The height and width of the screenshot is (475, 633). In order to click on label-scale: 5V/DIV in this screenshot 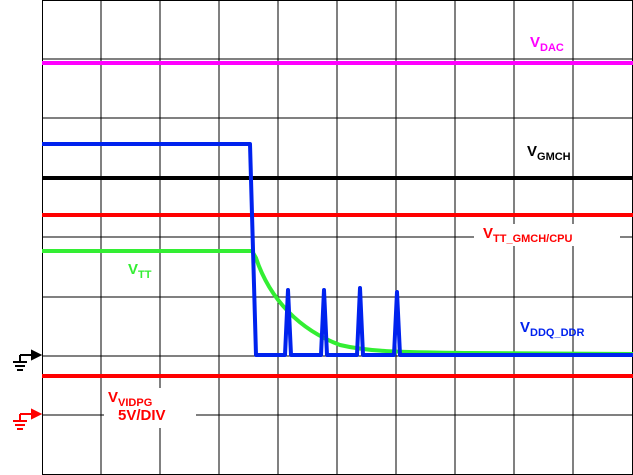, I will do `click(142, 415)`.